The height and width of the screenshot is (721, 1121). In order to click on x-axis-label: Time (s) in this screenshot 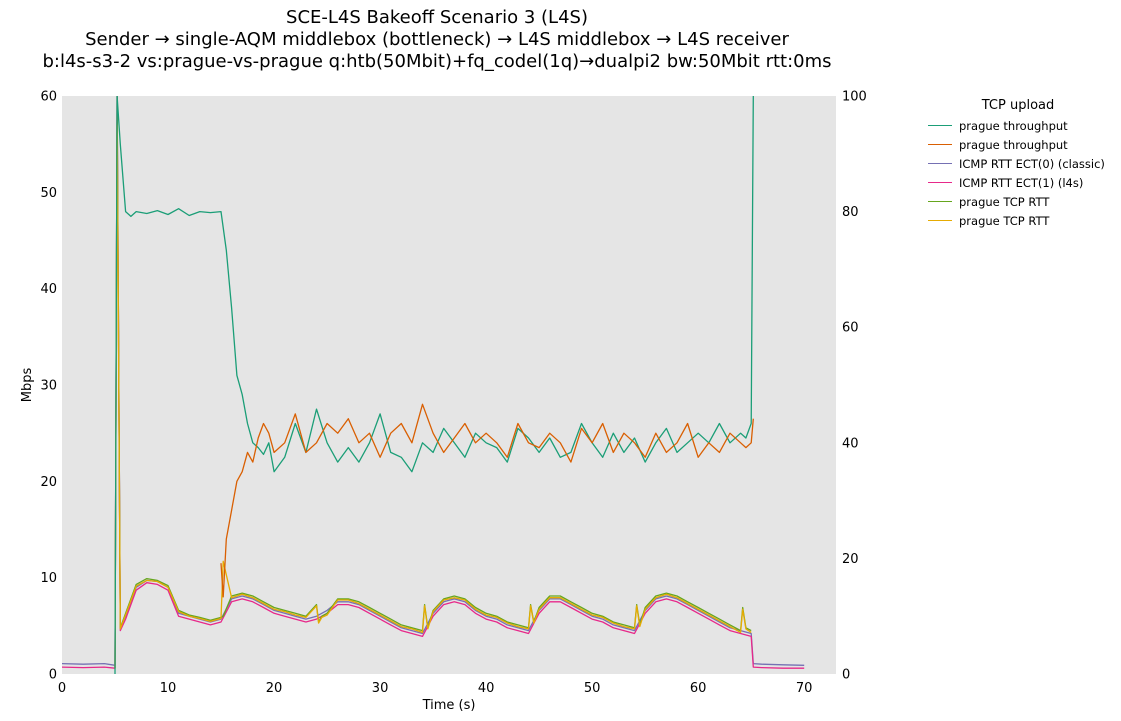, I will do `click(449, 705)`.